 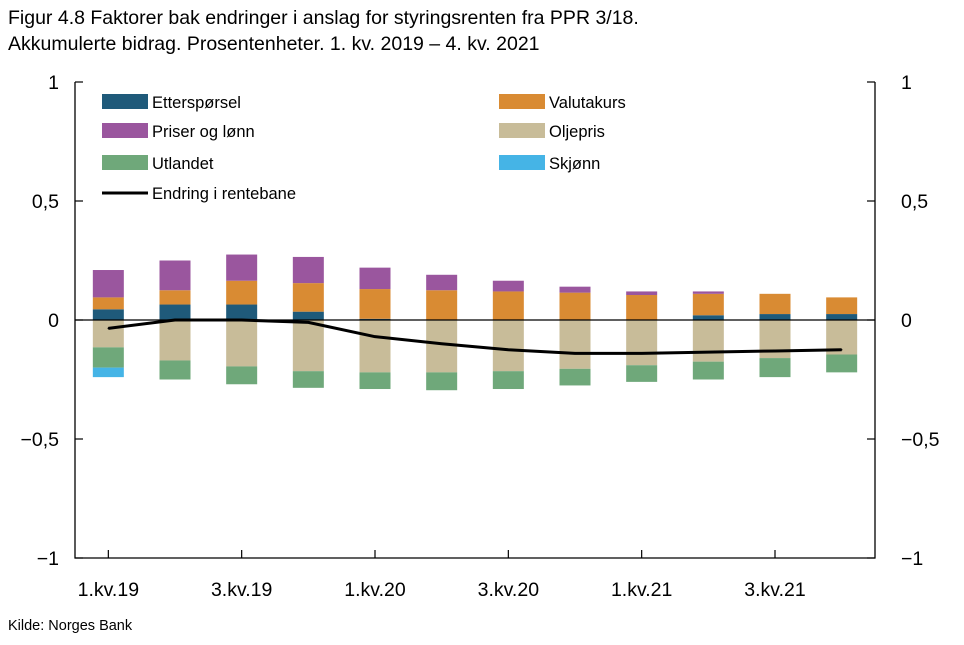 What do you see at coordinates (508, 305) in the screenshot?
I see `bar-valutakurs-3.kv.20` at bounding box center [508, 305].